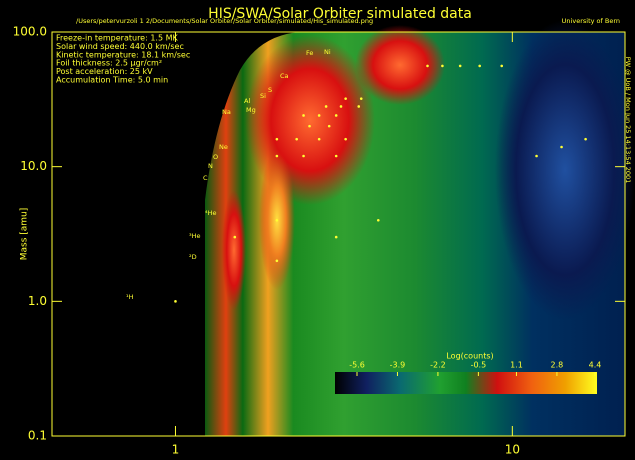 This screenshot has width=635, height=460. Describe the element at coordinates (357, 365) in the screenshot. I see `colorbar-tick-label: -5.6` at that location.